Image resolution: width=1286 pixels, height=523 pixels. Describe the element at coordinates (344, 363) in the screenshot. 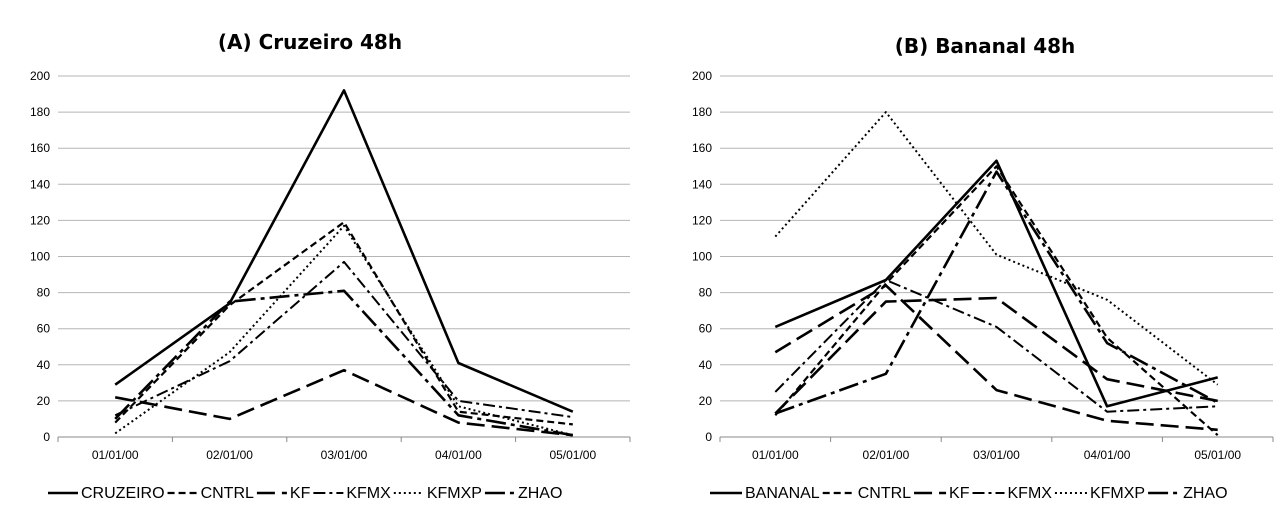

I see `series-line-zhao` at that location.